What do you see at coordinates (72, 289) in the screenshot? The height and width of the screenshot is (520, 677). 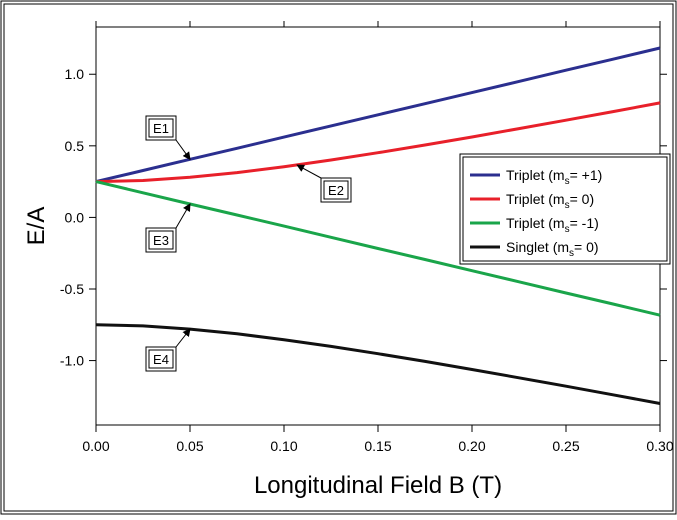 I see `y-tick-label: -0.5` at bounding box center [72, 289].